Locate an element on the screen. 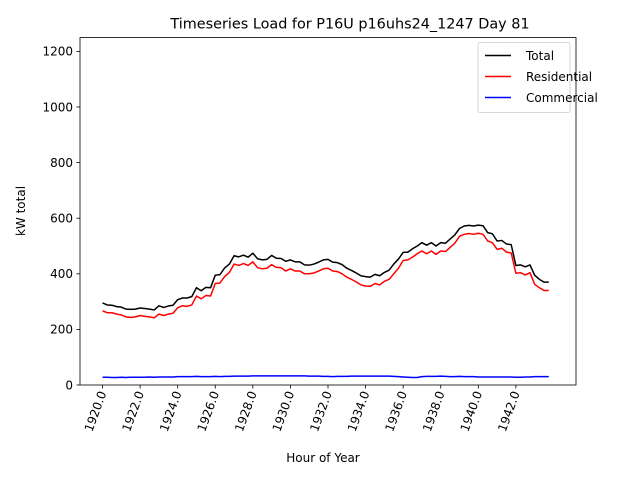 The height and width of the screenshot is (480, 640). y-tick-label: 200 is located at coordinates (61, 330).